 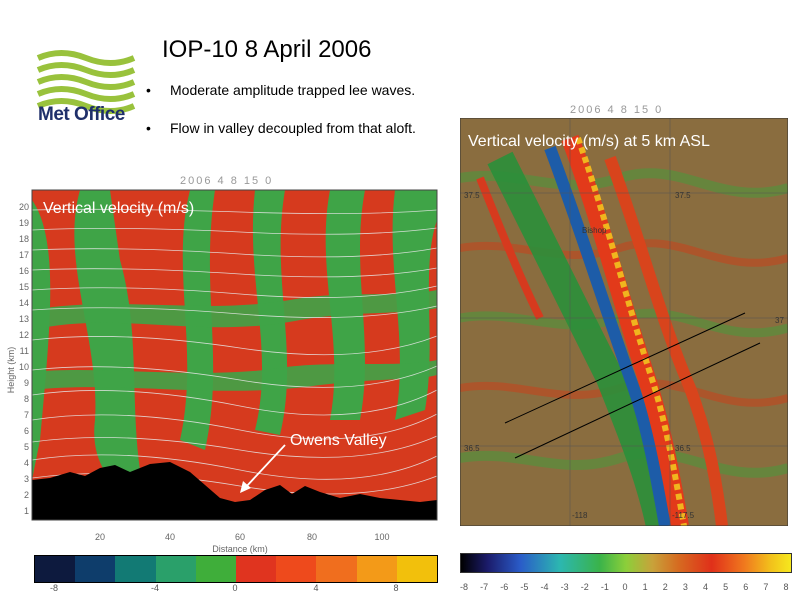 What do you see at coordinates (24, 223) in the screenshot?
I see `y-tick: 19` at bounding box center [24, 223].